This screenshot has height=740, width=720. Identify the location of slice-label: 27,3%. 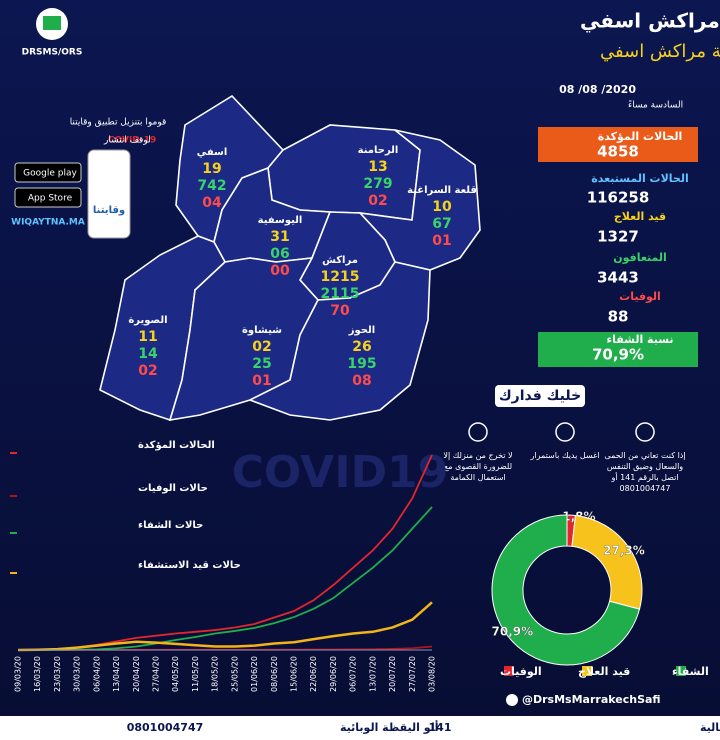
(624, 551).